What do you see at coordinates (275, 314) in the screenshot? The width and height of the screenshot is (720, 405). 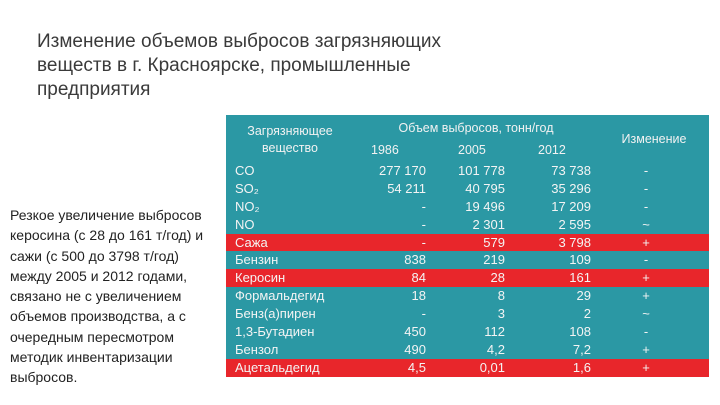 I see `pollutant-name: Бенз(а)пирен` at bounding box center [275, 314].